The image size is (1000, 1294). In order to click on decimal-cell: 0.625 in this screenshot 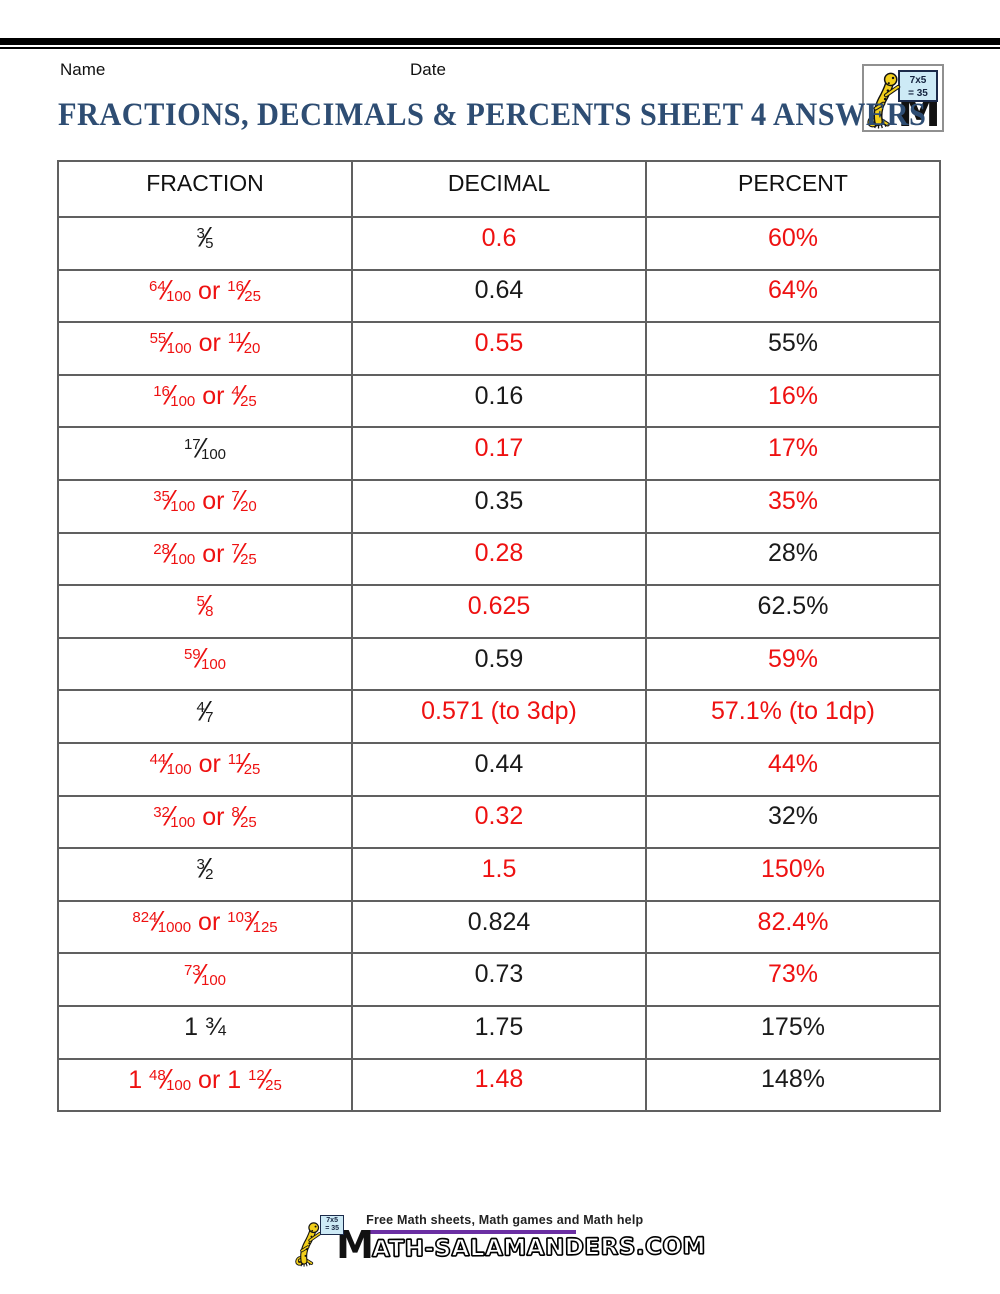, I will do `click(499, 611)`.